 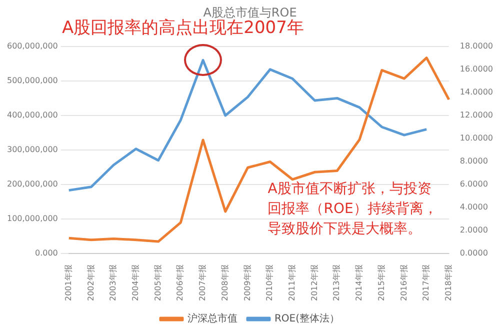 I want to click on x-tick-label: 2004年报, so click(x=135, y=282).